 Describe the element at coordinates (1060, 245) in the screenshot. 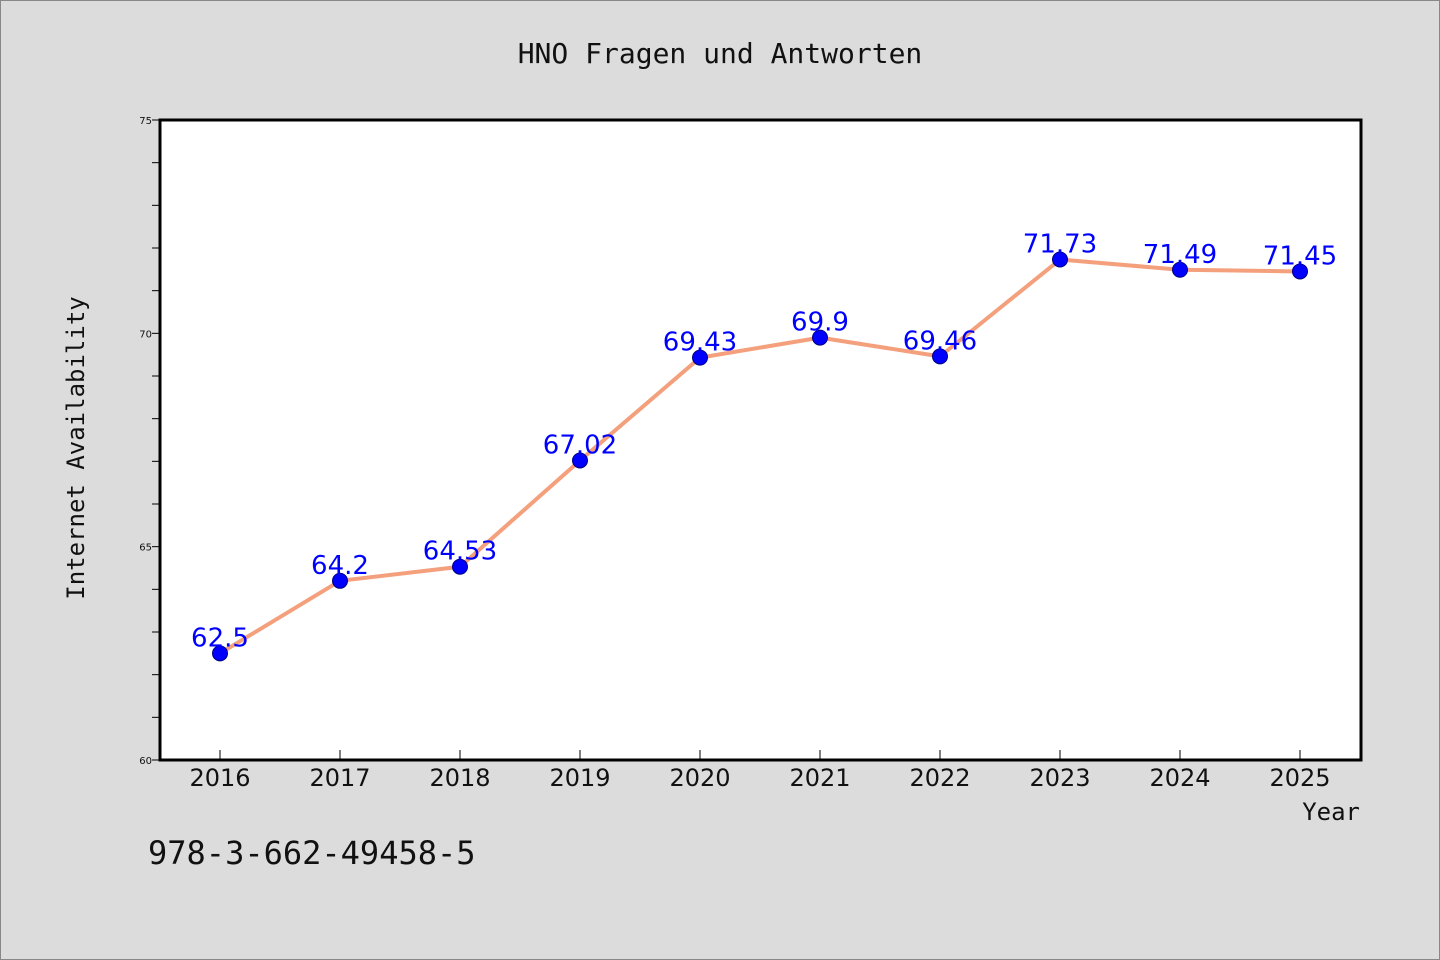

I see `data-label: 71.73` at that location.